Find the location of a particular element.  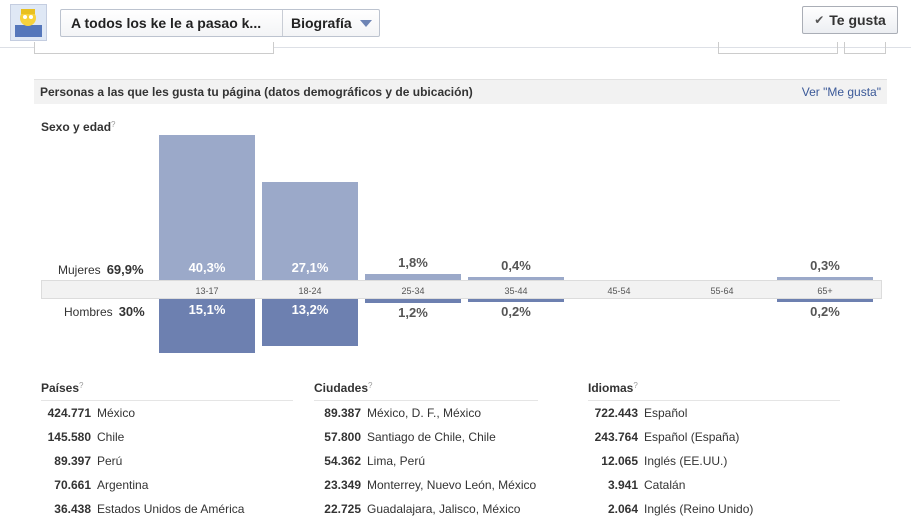

list-item: 54.362 Lima, Perú is located at coordinates (426, 461).